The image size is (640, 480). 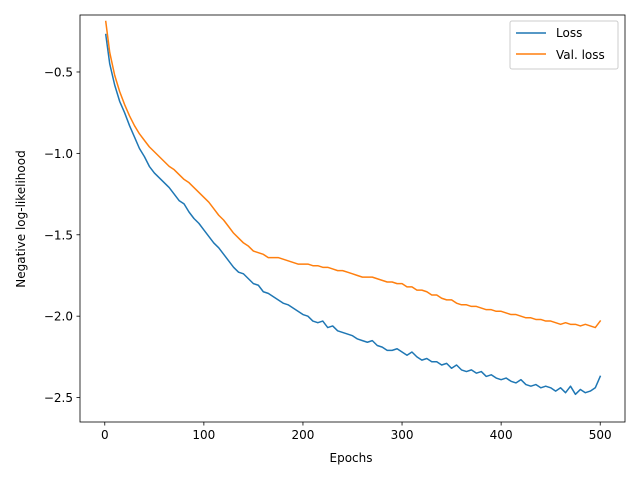 I want to click on y-tick-label: −1.0, so click(x=58, y=154).